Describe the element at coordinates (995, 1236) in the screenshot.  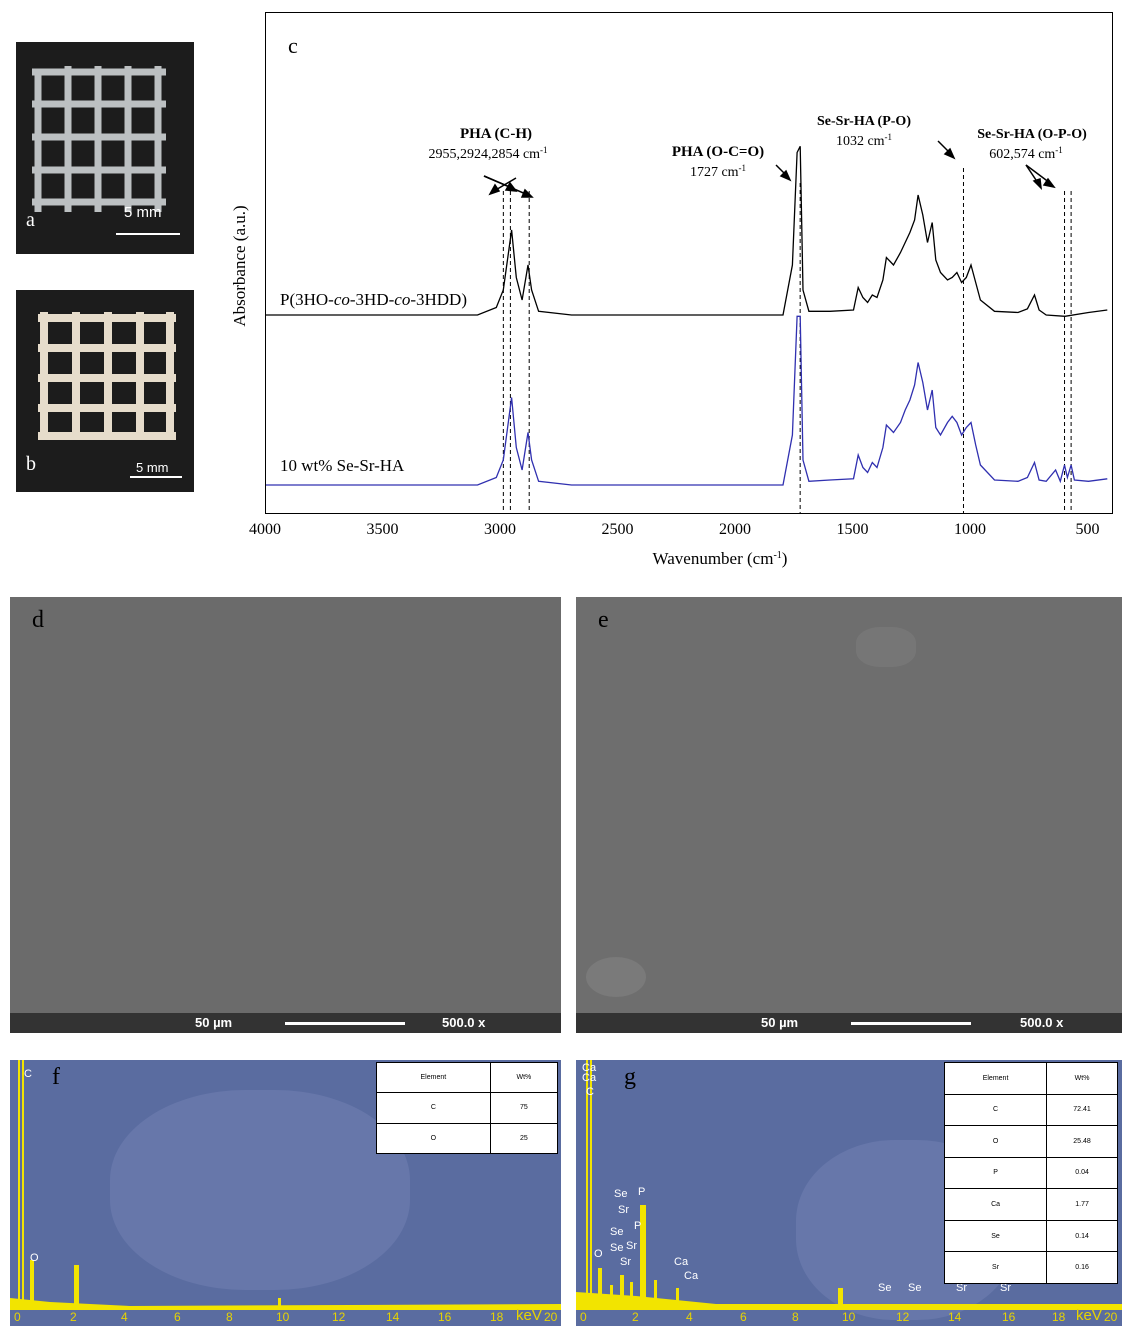
I see `table-cell: Se` at that location.